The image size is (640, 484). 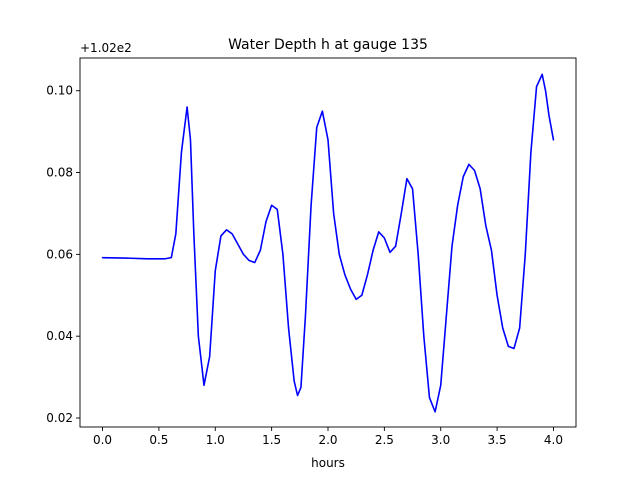 What do you see at coordinates (328, 45) in the screenshot?
I see `chart-title: Water Depth h at gauge 135` at bounding box center [328, 45].